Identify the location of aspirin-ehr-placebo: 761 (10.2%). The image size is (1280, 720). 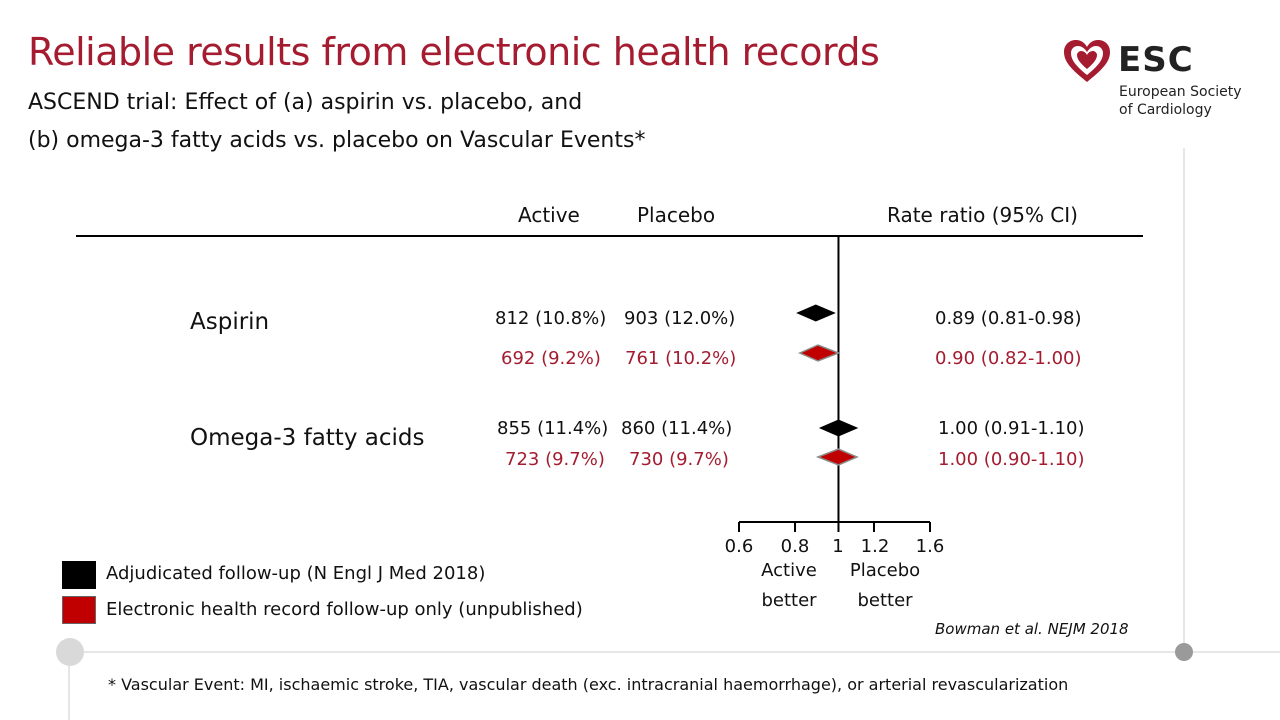
(681, 358).